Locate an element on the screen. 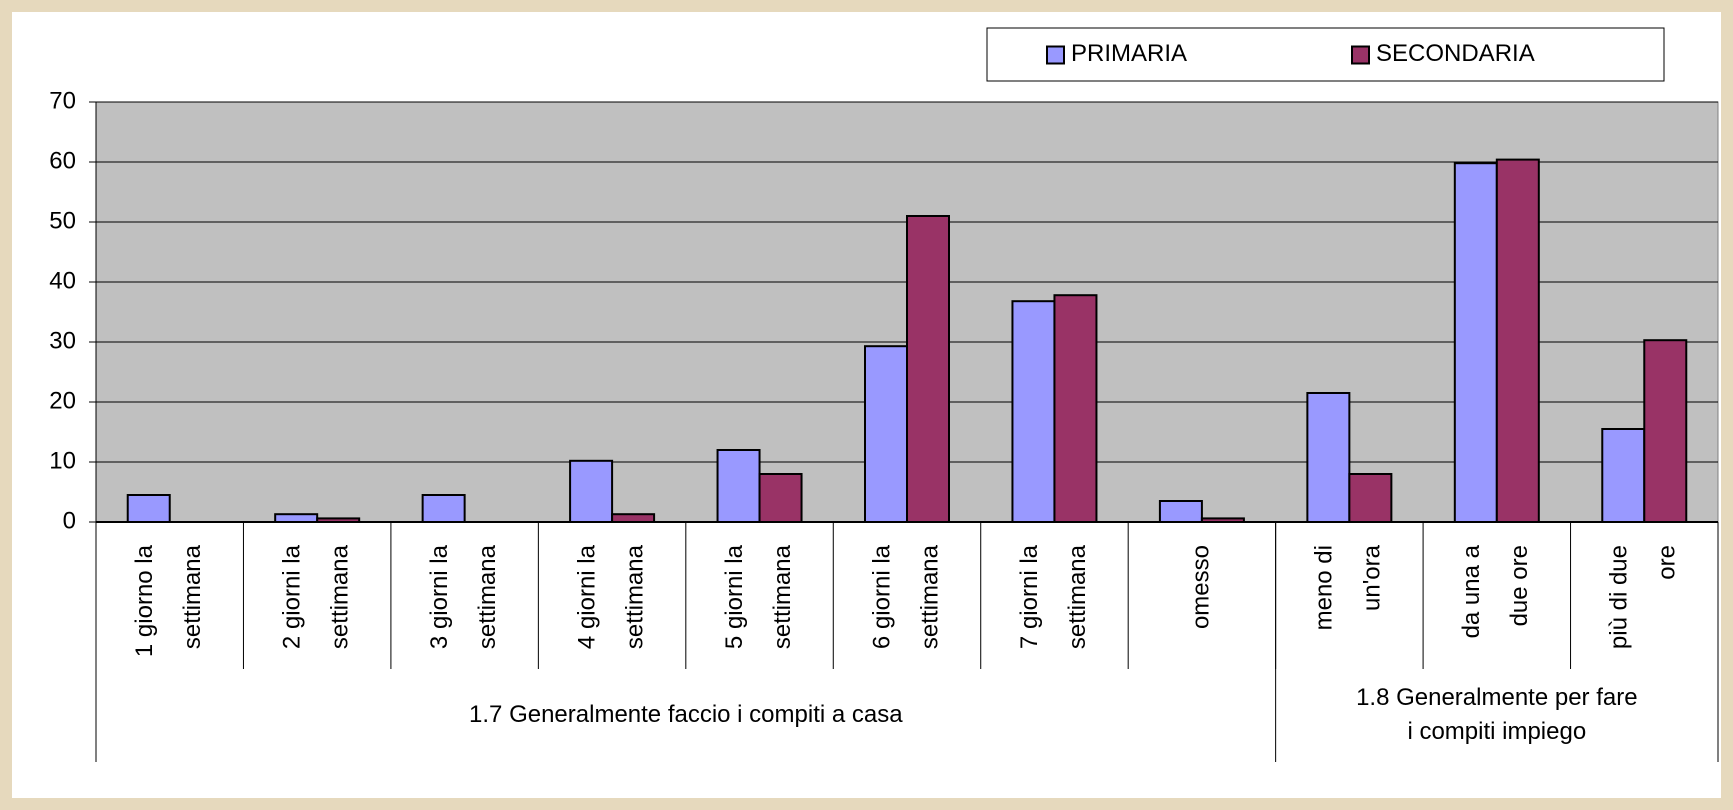 This screenshot has height=810, width=1733. x-tick-label: due ore is located at coordinates (1519, 585).